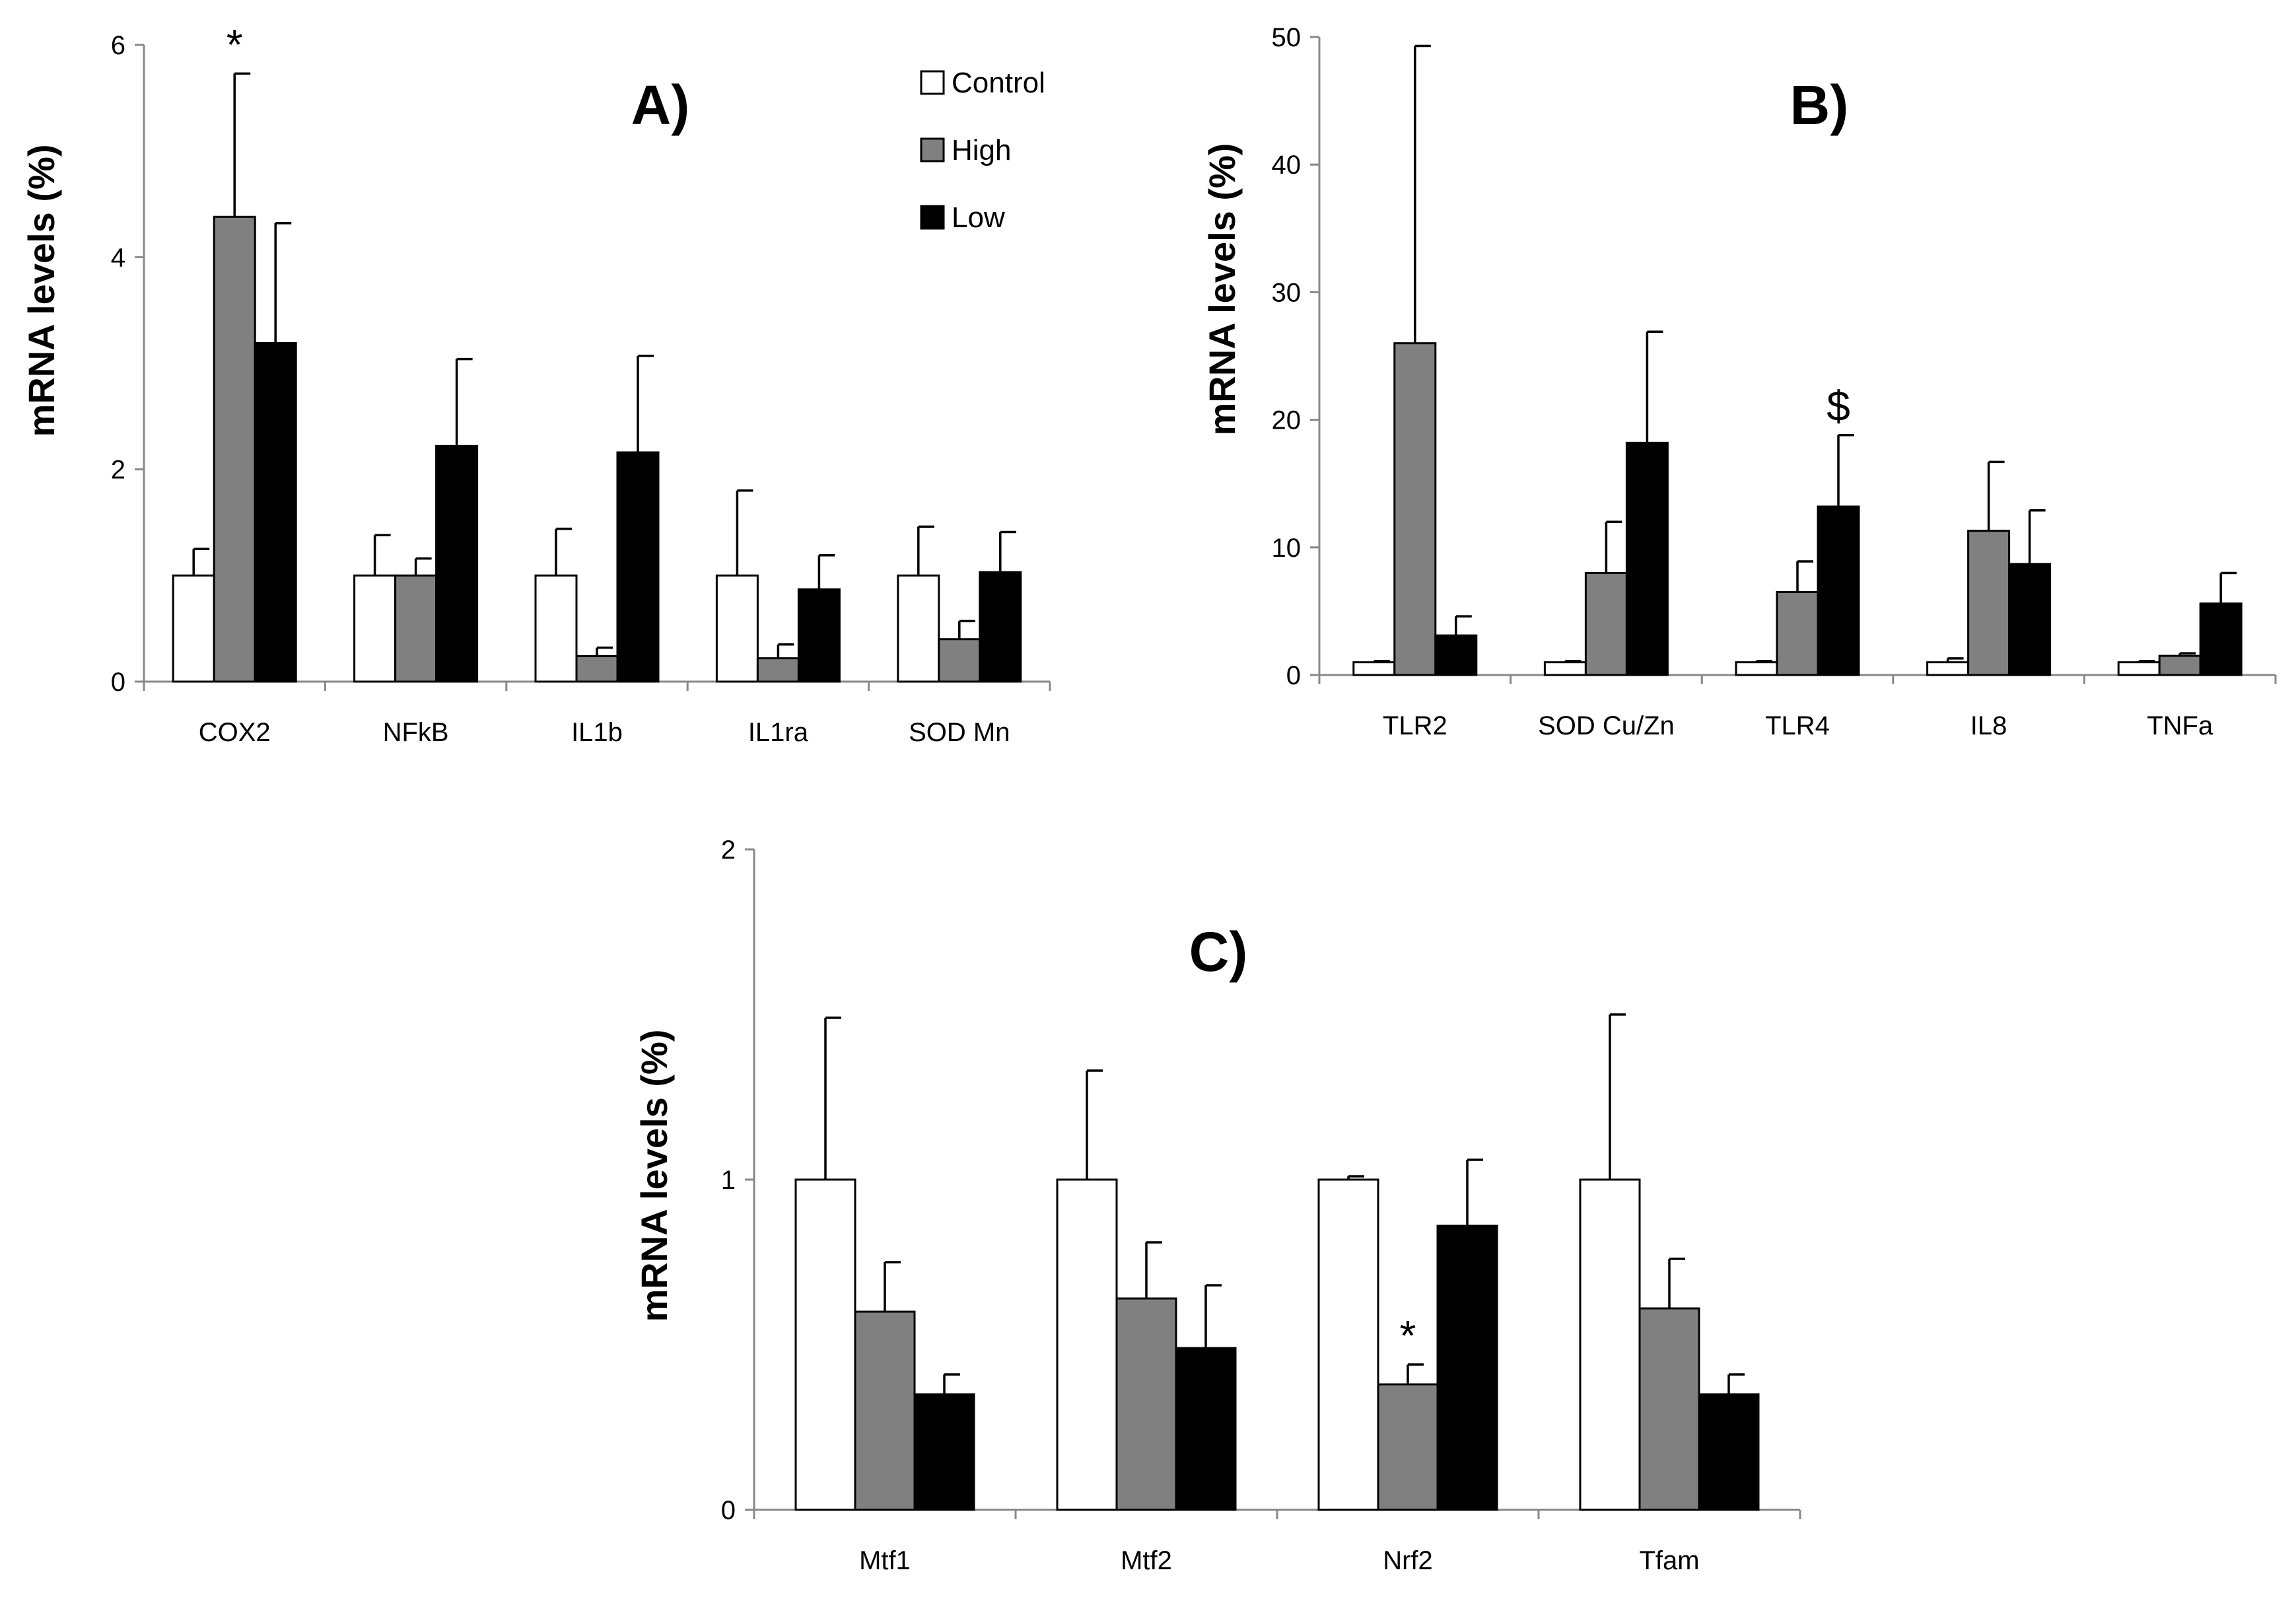 The width and height of the screenshot is (2296, 1599). Describe the element at coordinates (416, 628) in the screenshot. I see `bar-nfkb-high` at that location.